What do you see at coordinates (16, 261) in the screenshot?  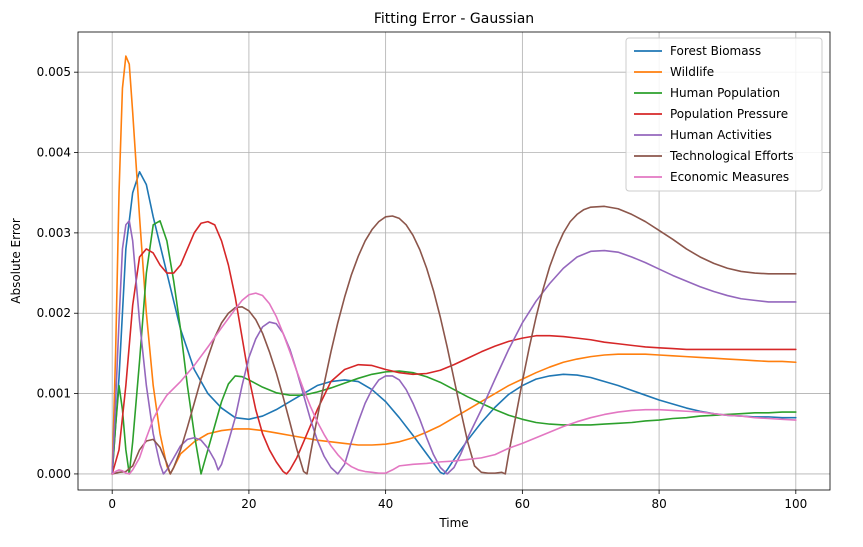 I see `y-axis-title: Absolute Error` at bounding box center [16, 261].